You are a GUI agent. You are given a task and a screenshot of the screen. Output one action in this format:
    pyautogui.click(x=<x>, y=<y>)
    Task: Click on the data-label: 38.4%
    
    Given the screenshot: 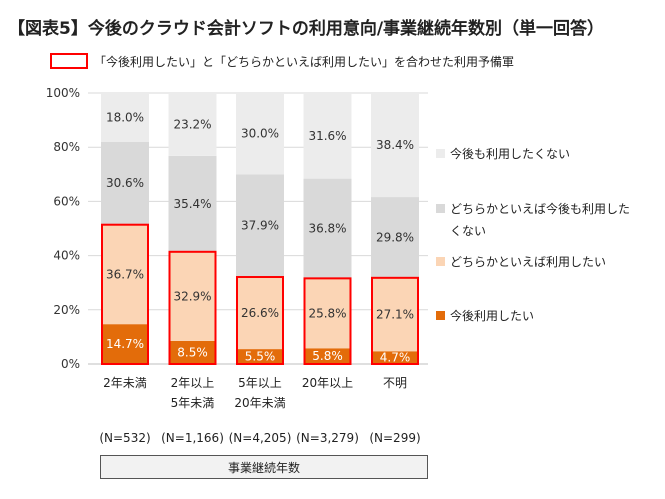 What is the action you would take?
    pyautogui.click(x=395, y=145)
    